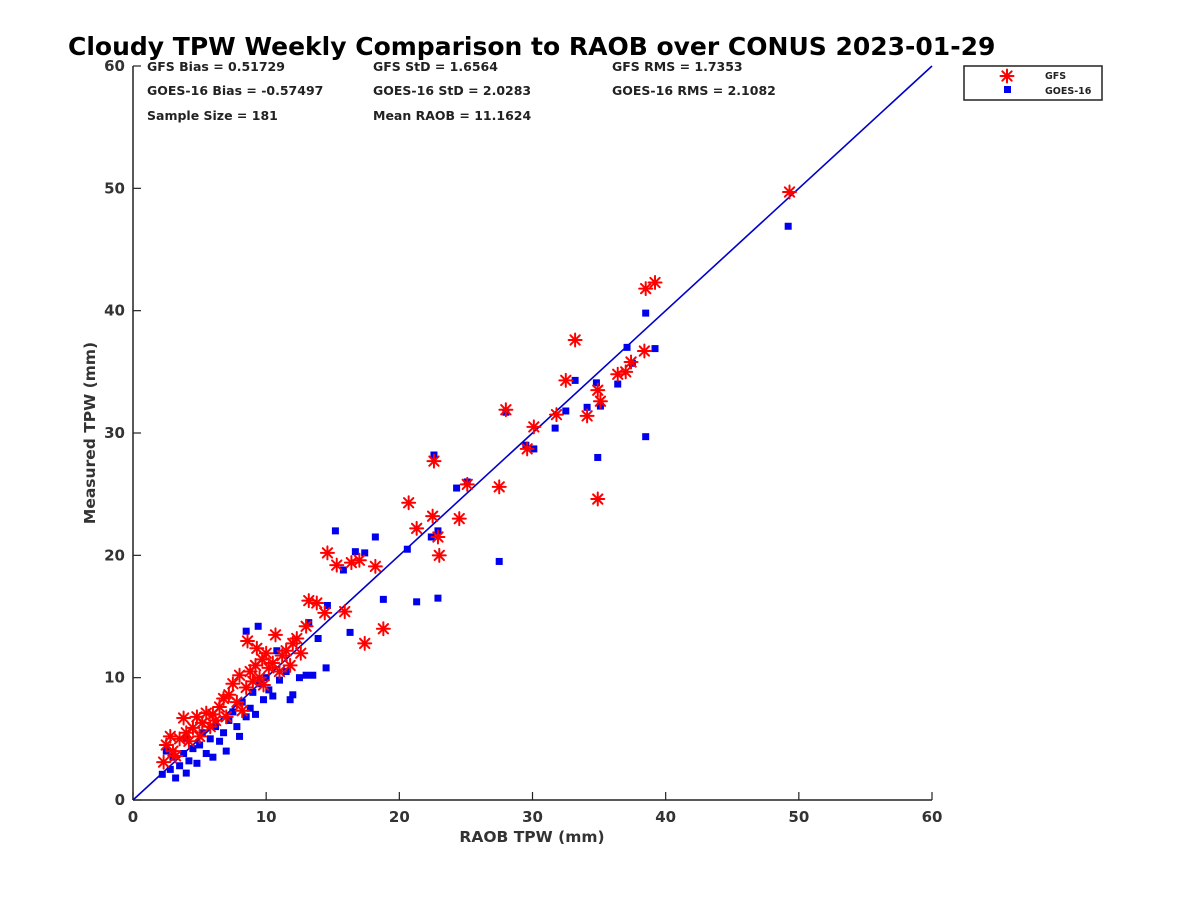  What do you see at coordinates (216, 66) in the screenshot?
I see `gfs-bias-label: GFS Bias = 0.51729` at bounding box center [216, 66].